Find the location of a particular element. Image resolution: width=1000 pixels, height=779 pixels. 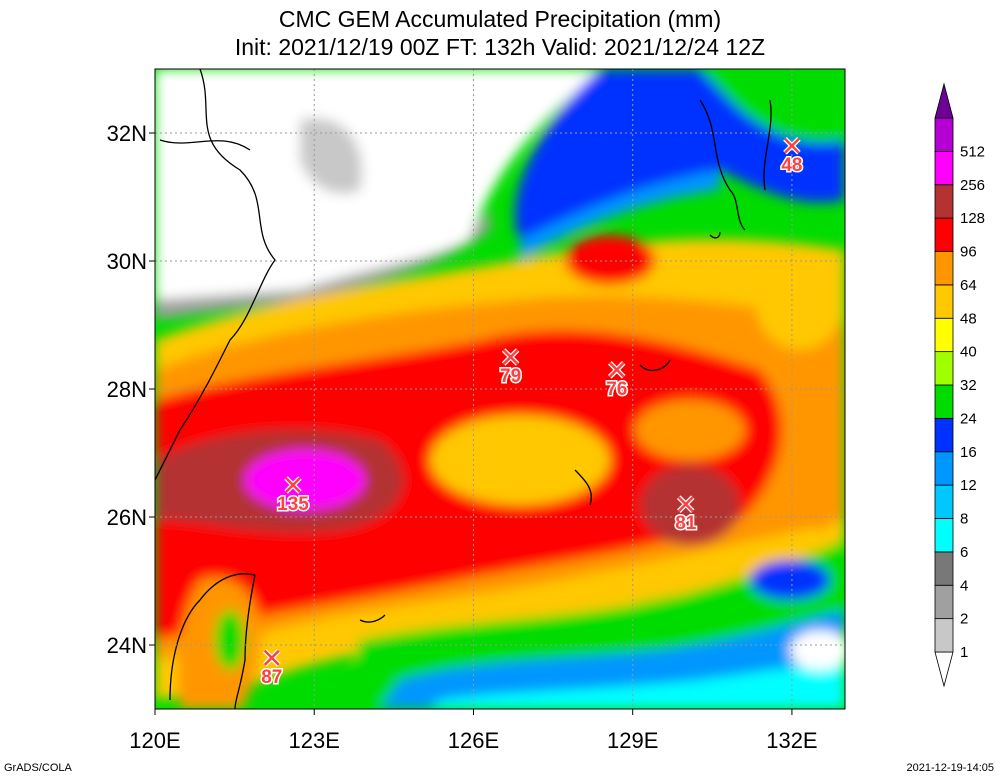

colorbar-label: 256 is located at coordinates (972, 185).